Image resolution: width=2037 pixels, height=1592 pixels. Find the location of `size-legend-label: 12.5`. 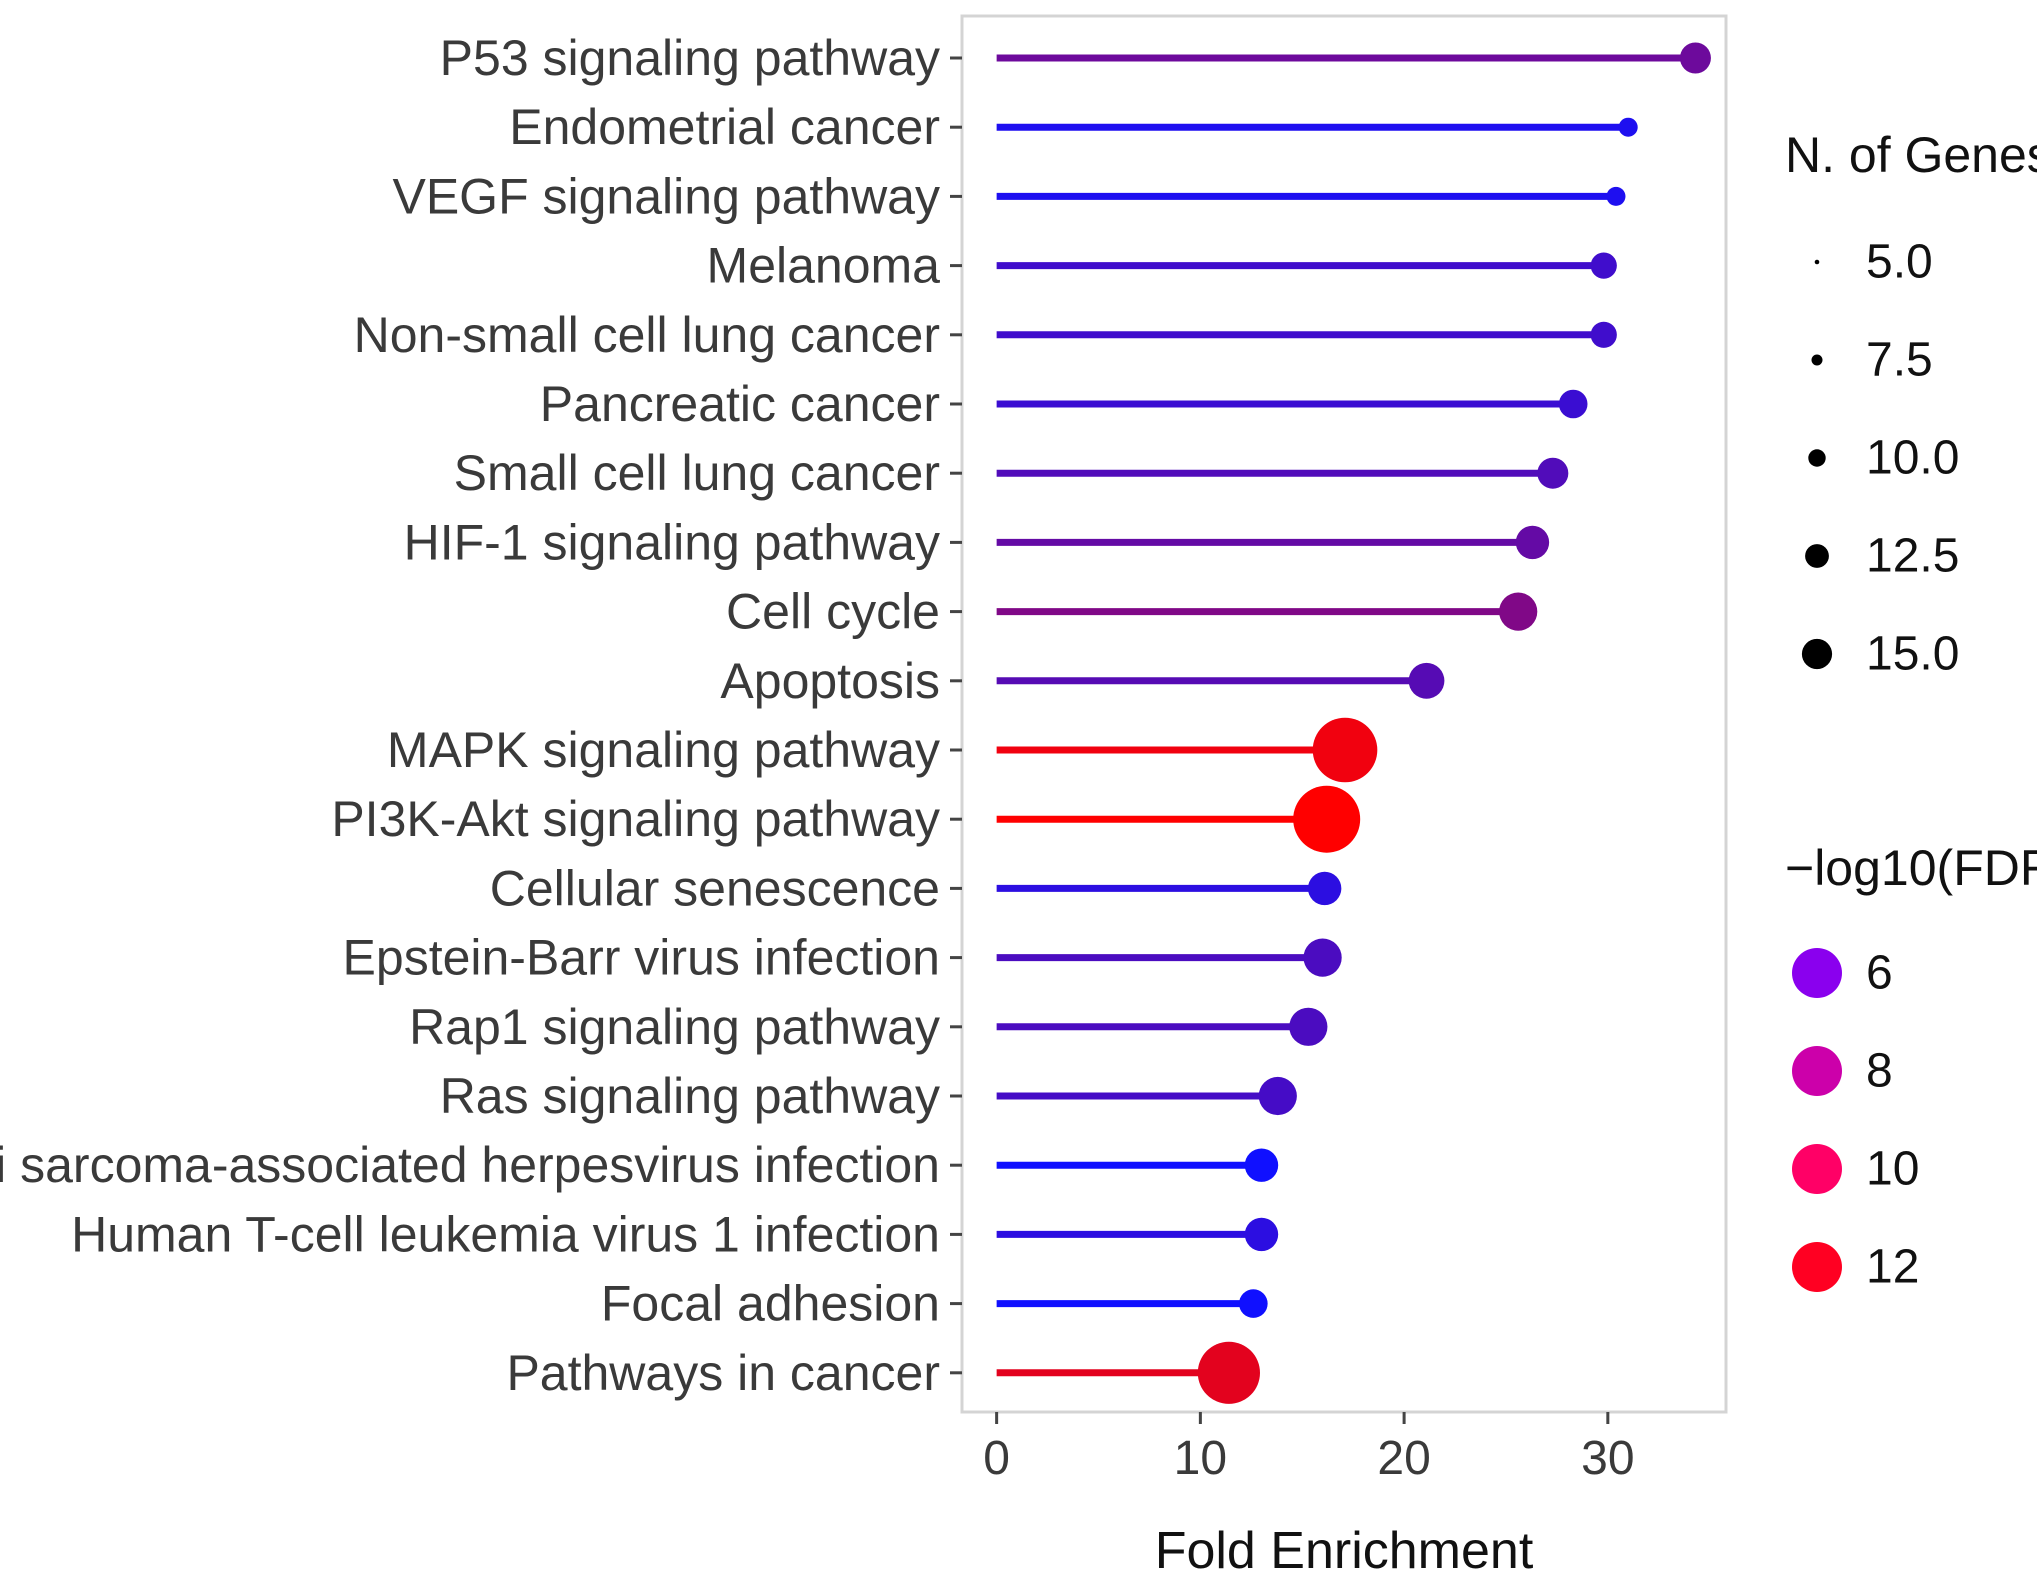

size-legend-label: 12.5 is located at coordinates (1912, 556).